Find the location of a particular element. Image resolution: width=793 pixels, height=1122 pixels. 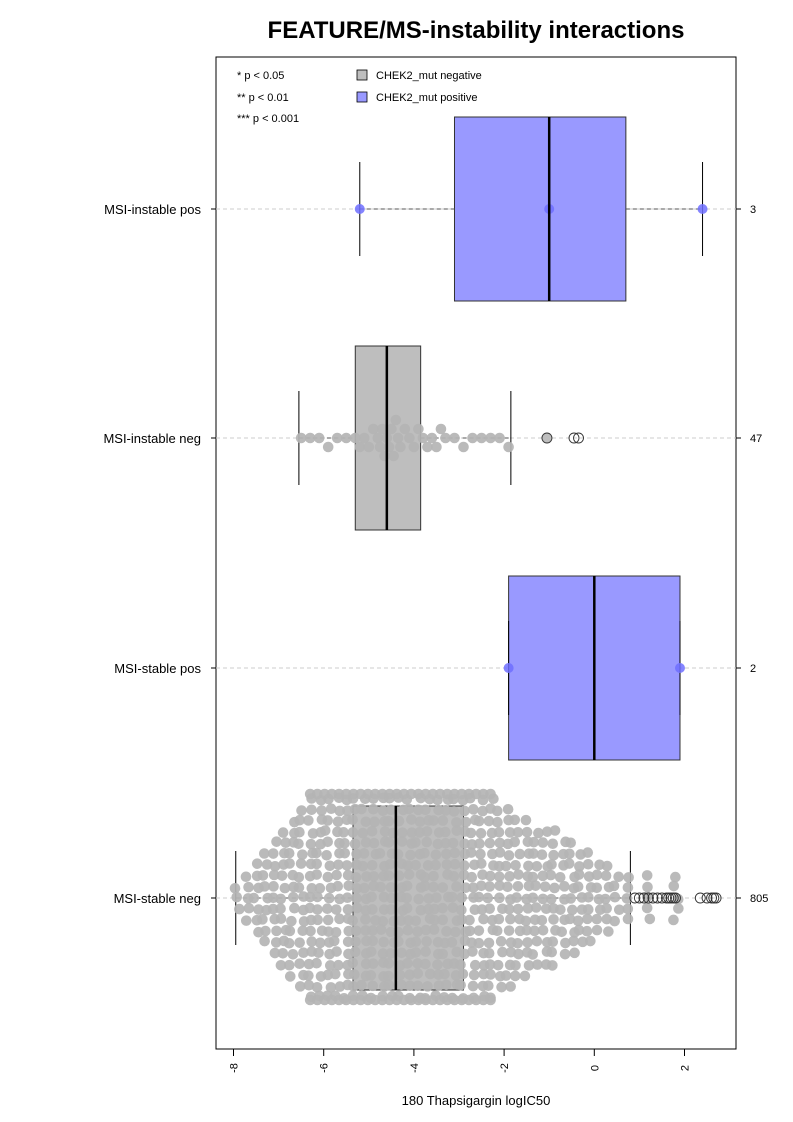

x-tick-label: -2 is located at coordinates (505, 1068).